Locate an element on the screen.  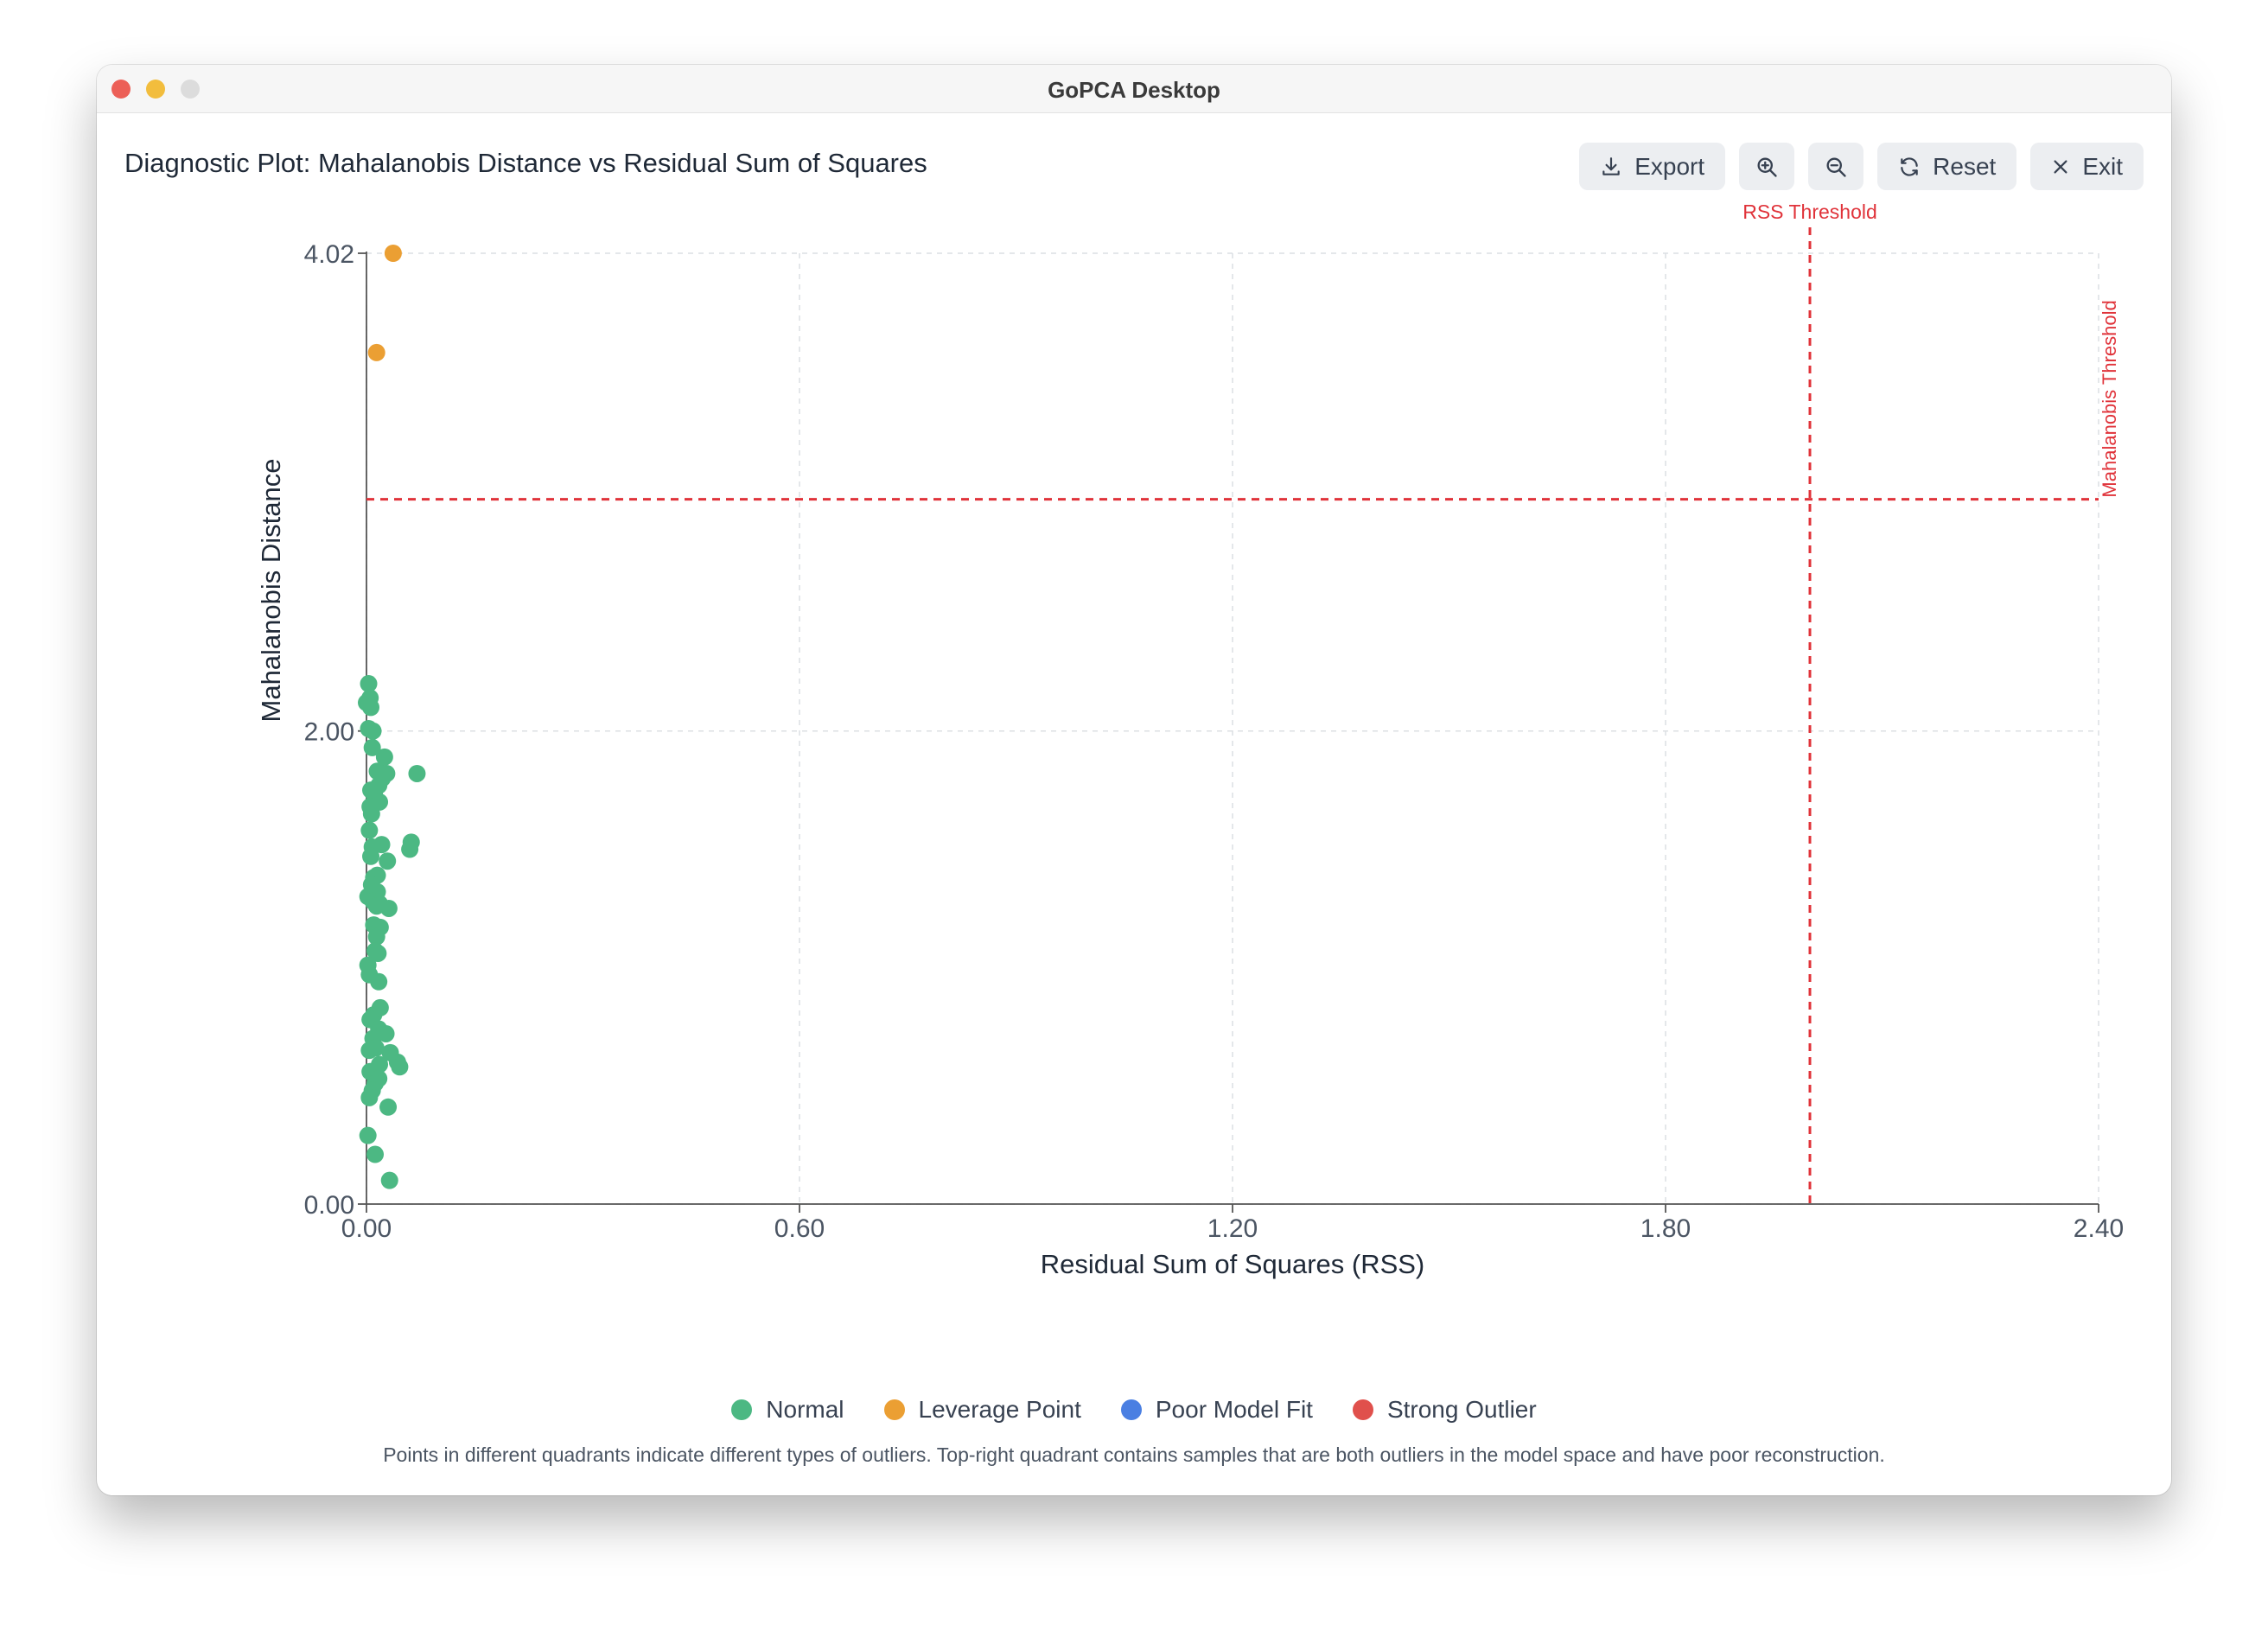
exit-label: Exit is located at coordinates (2102, 166).